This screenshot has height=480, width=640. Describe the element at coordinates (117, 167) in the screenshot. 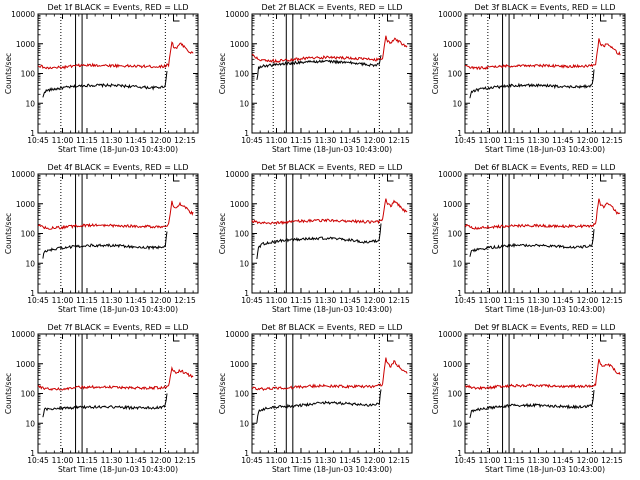

I see `chart-title: Det 4f BLACK = Events, RED = LLD` at that location.